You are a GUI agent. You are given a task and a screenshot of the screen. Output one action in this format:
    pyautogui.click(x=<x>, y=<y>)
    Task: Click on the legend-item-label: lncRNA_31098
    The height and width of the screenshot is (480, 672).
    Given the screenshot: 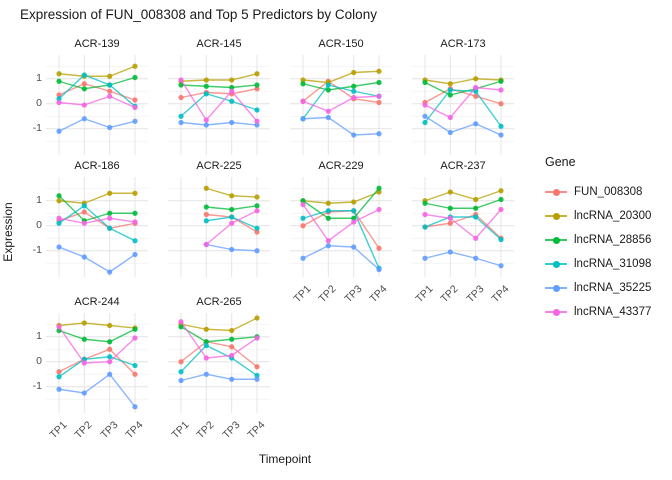 What is the action you would take?
    pyautogui.click(x=613, y=264)
    